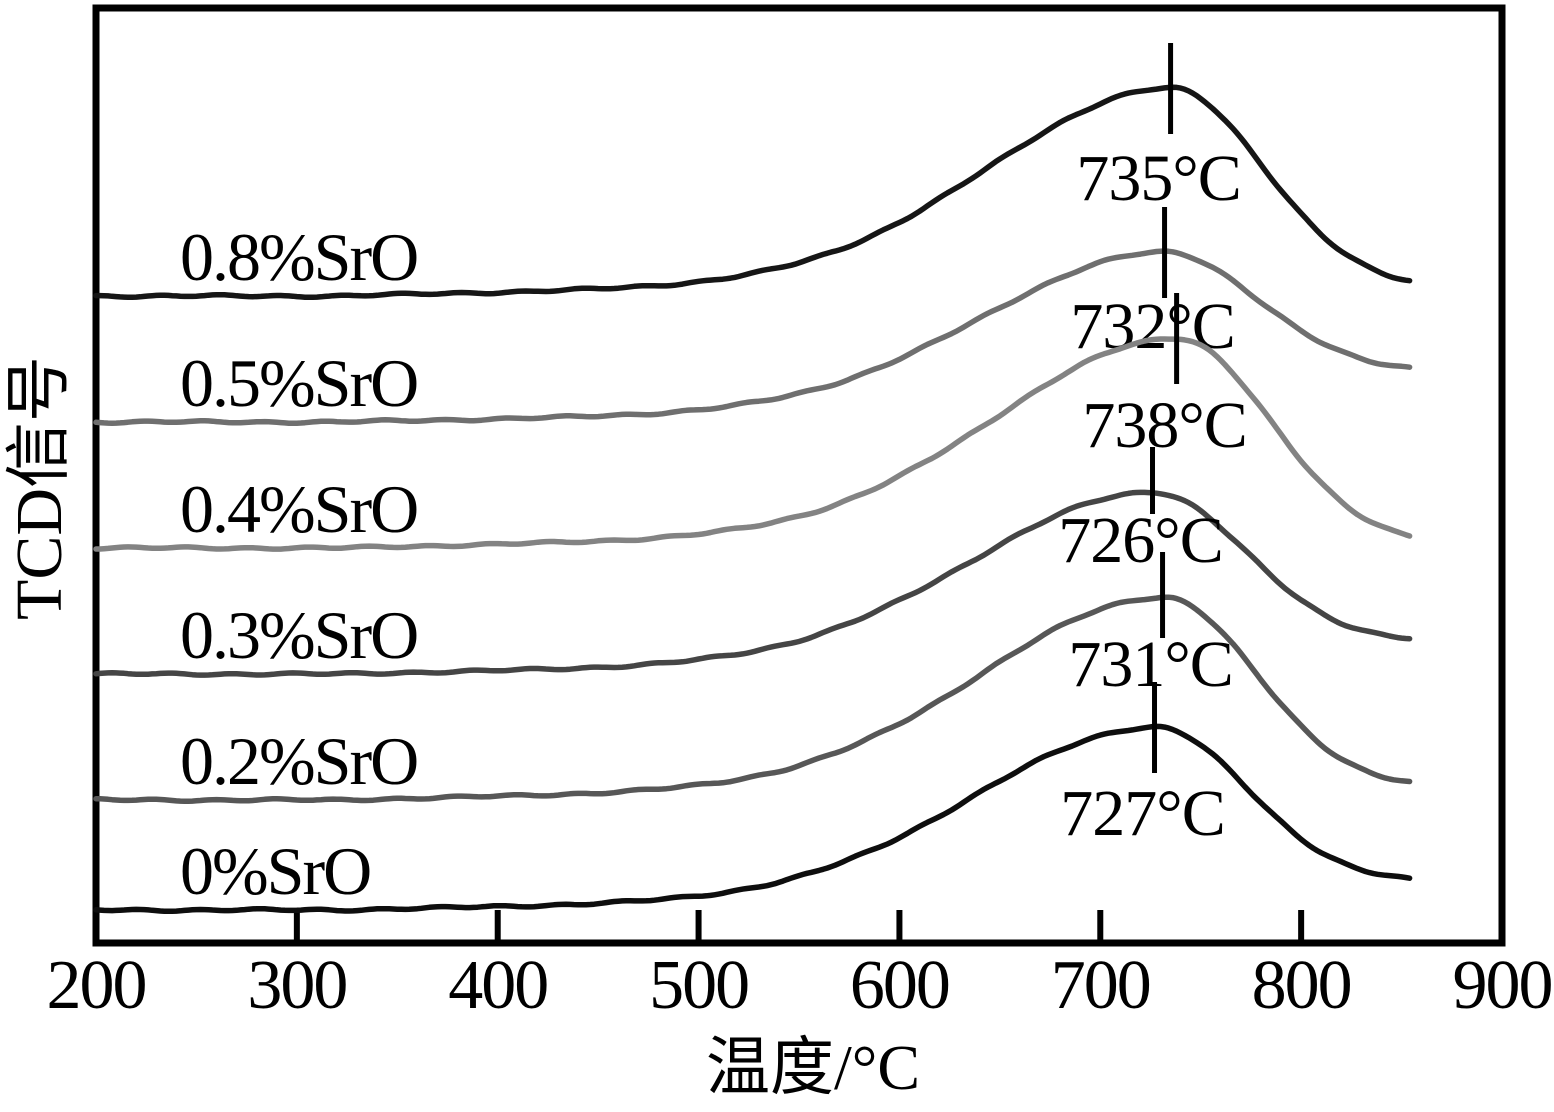  Describe the element at coordinates (1142, 813) in the screenshot. I see `peak-annotation-727: 727°C` at that location.